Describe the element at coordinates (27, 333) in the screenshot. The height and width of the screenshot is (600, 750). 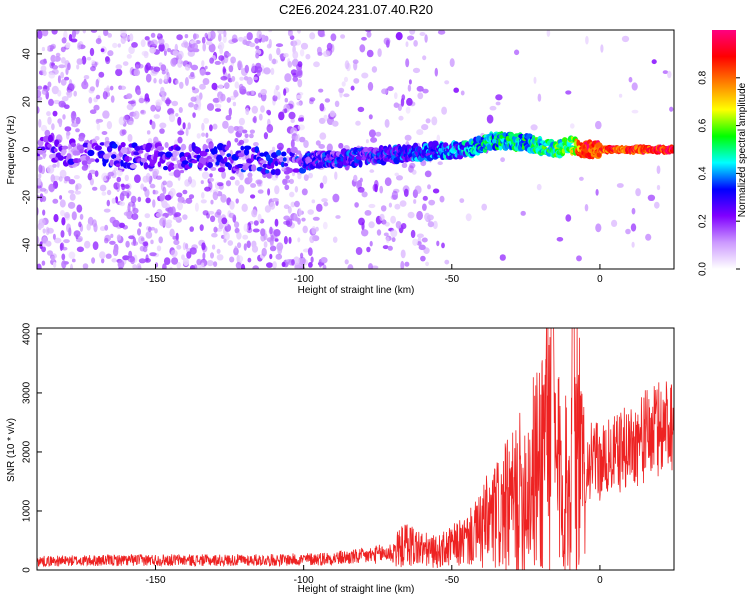
I see `snr-y-tick-label: 4000` at that location.